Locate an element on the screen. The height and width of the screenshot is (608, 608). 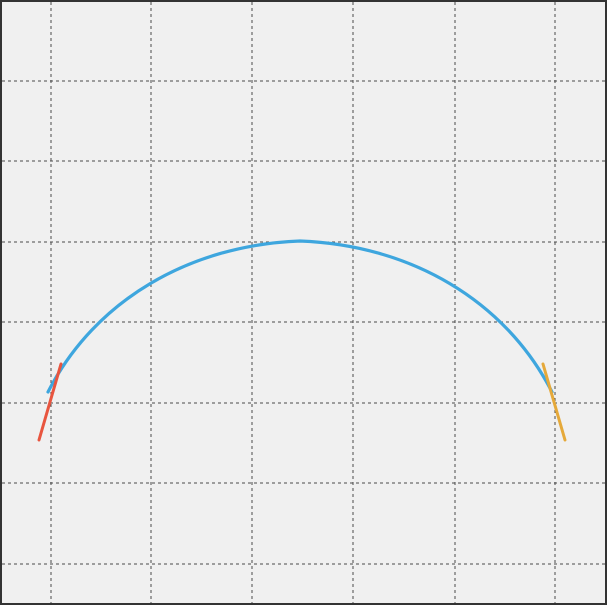
start-tangent-handle is located at coordinates (50, 402).